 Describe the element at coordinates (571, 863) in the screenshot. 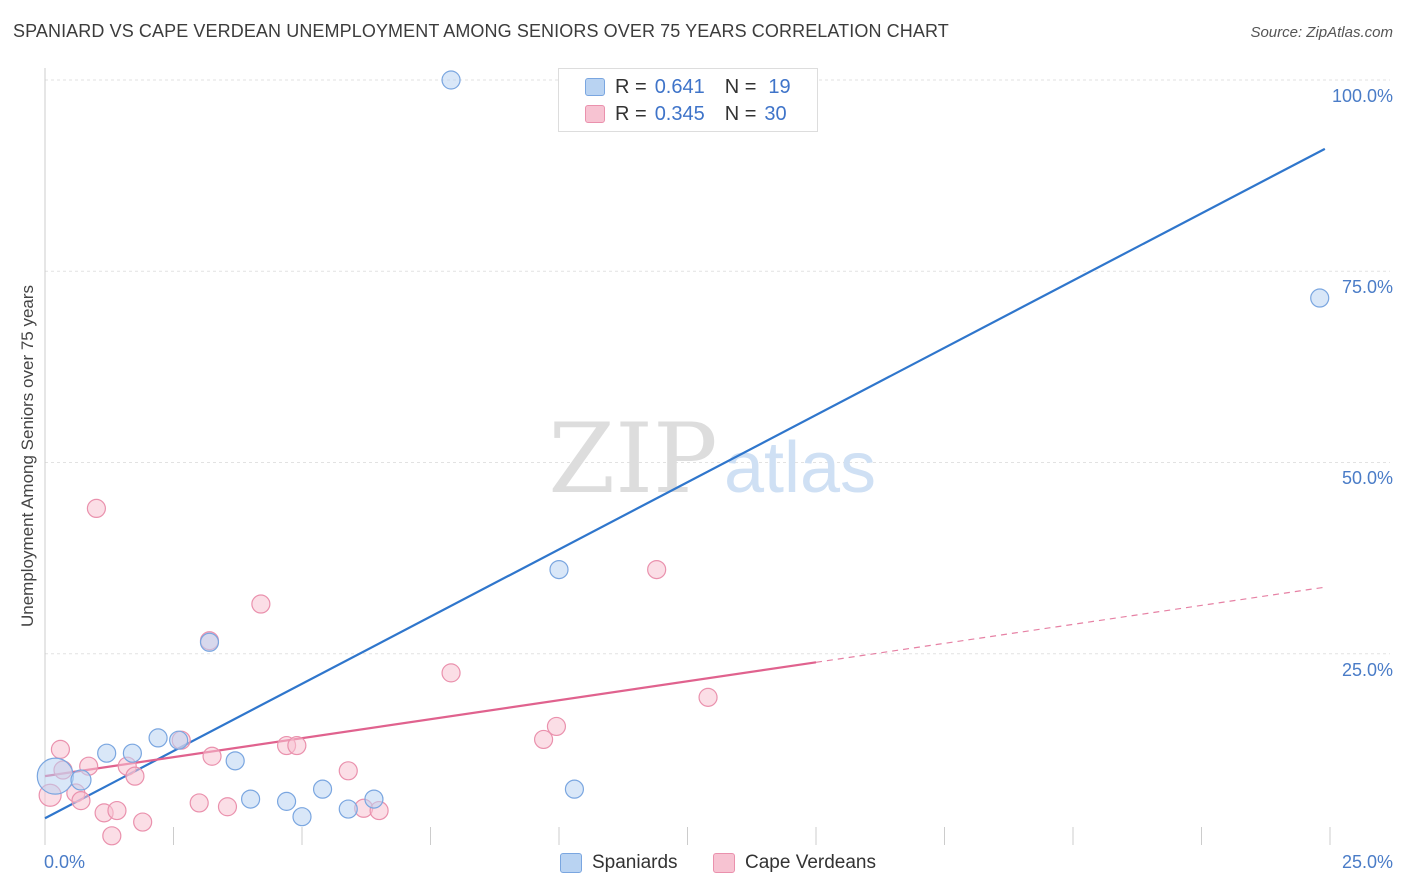

I see `spaniards-legend-swatch` at that location.